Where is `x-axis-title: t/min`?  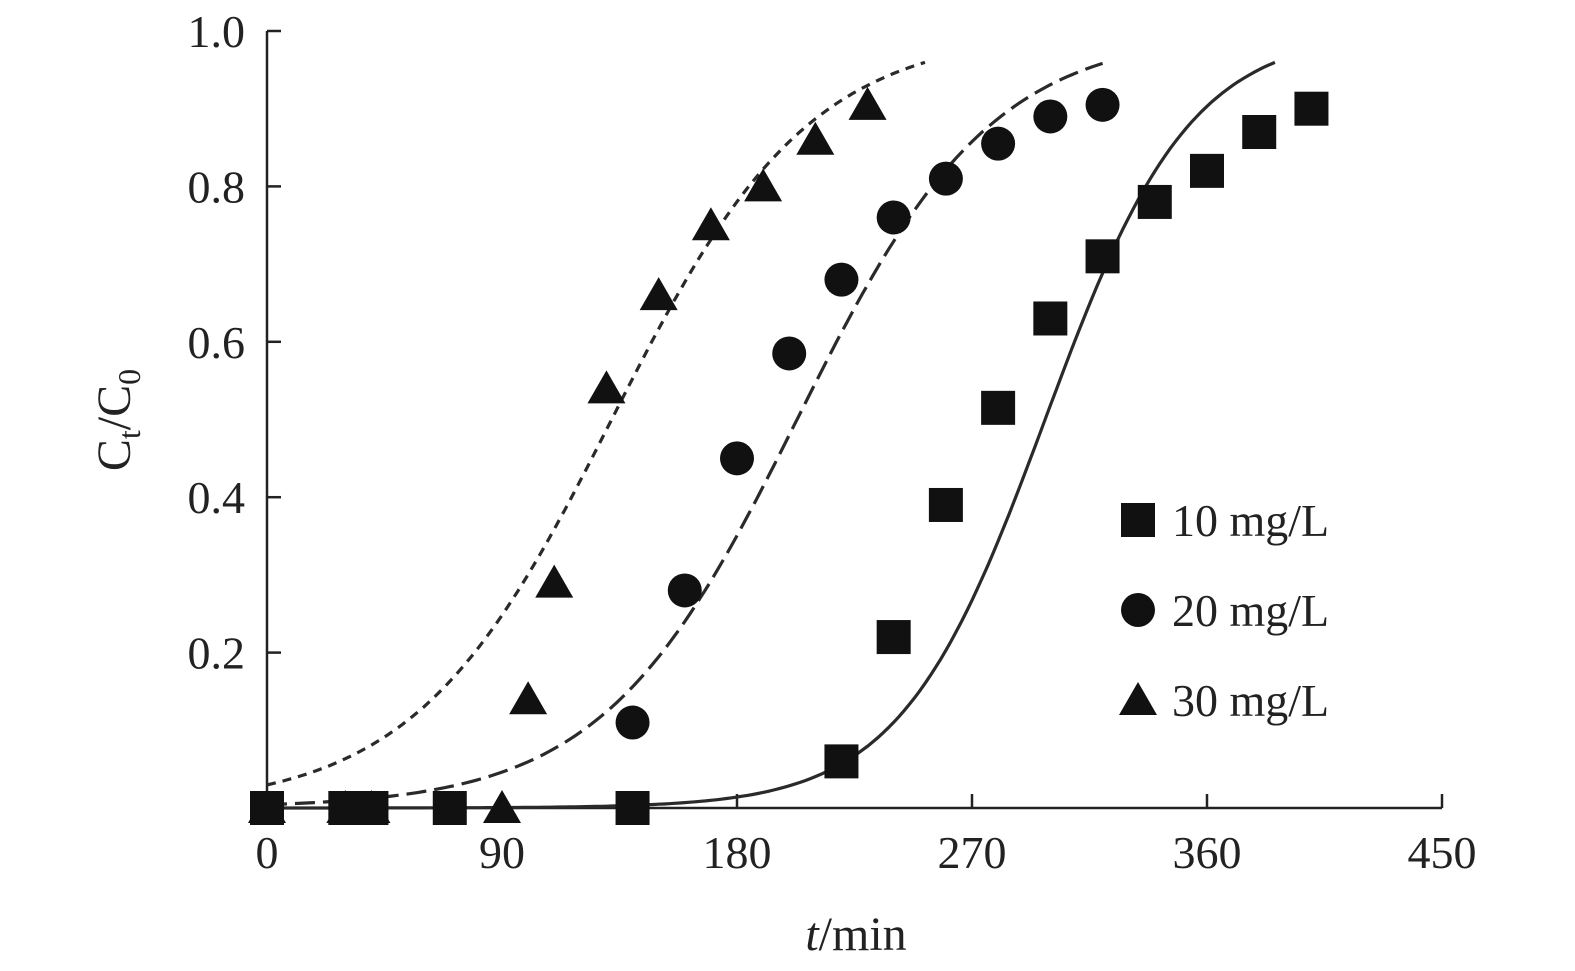
x-axis-title: t/min is located at coordinates (855, 934).